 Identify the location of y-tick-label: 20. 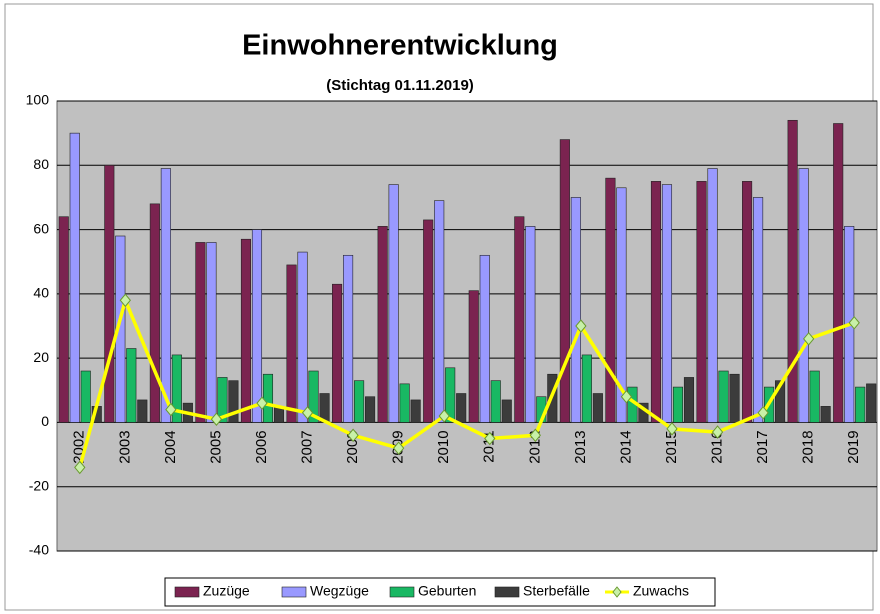
(41, 357).